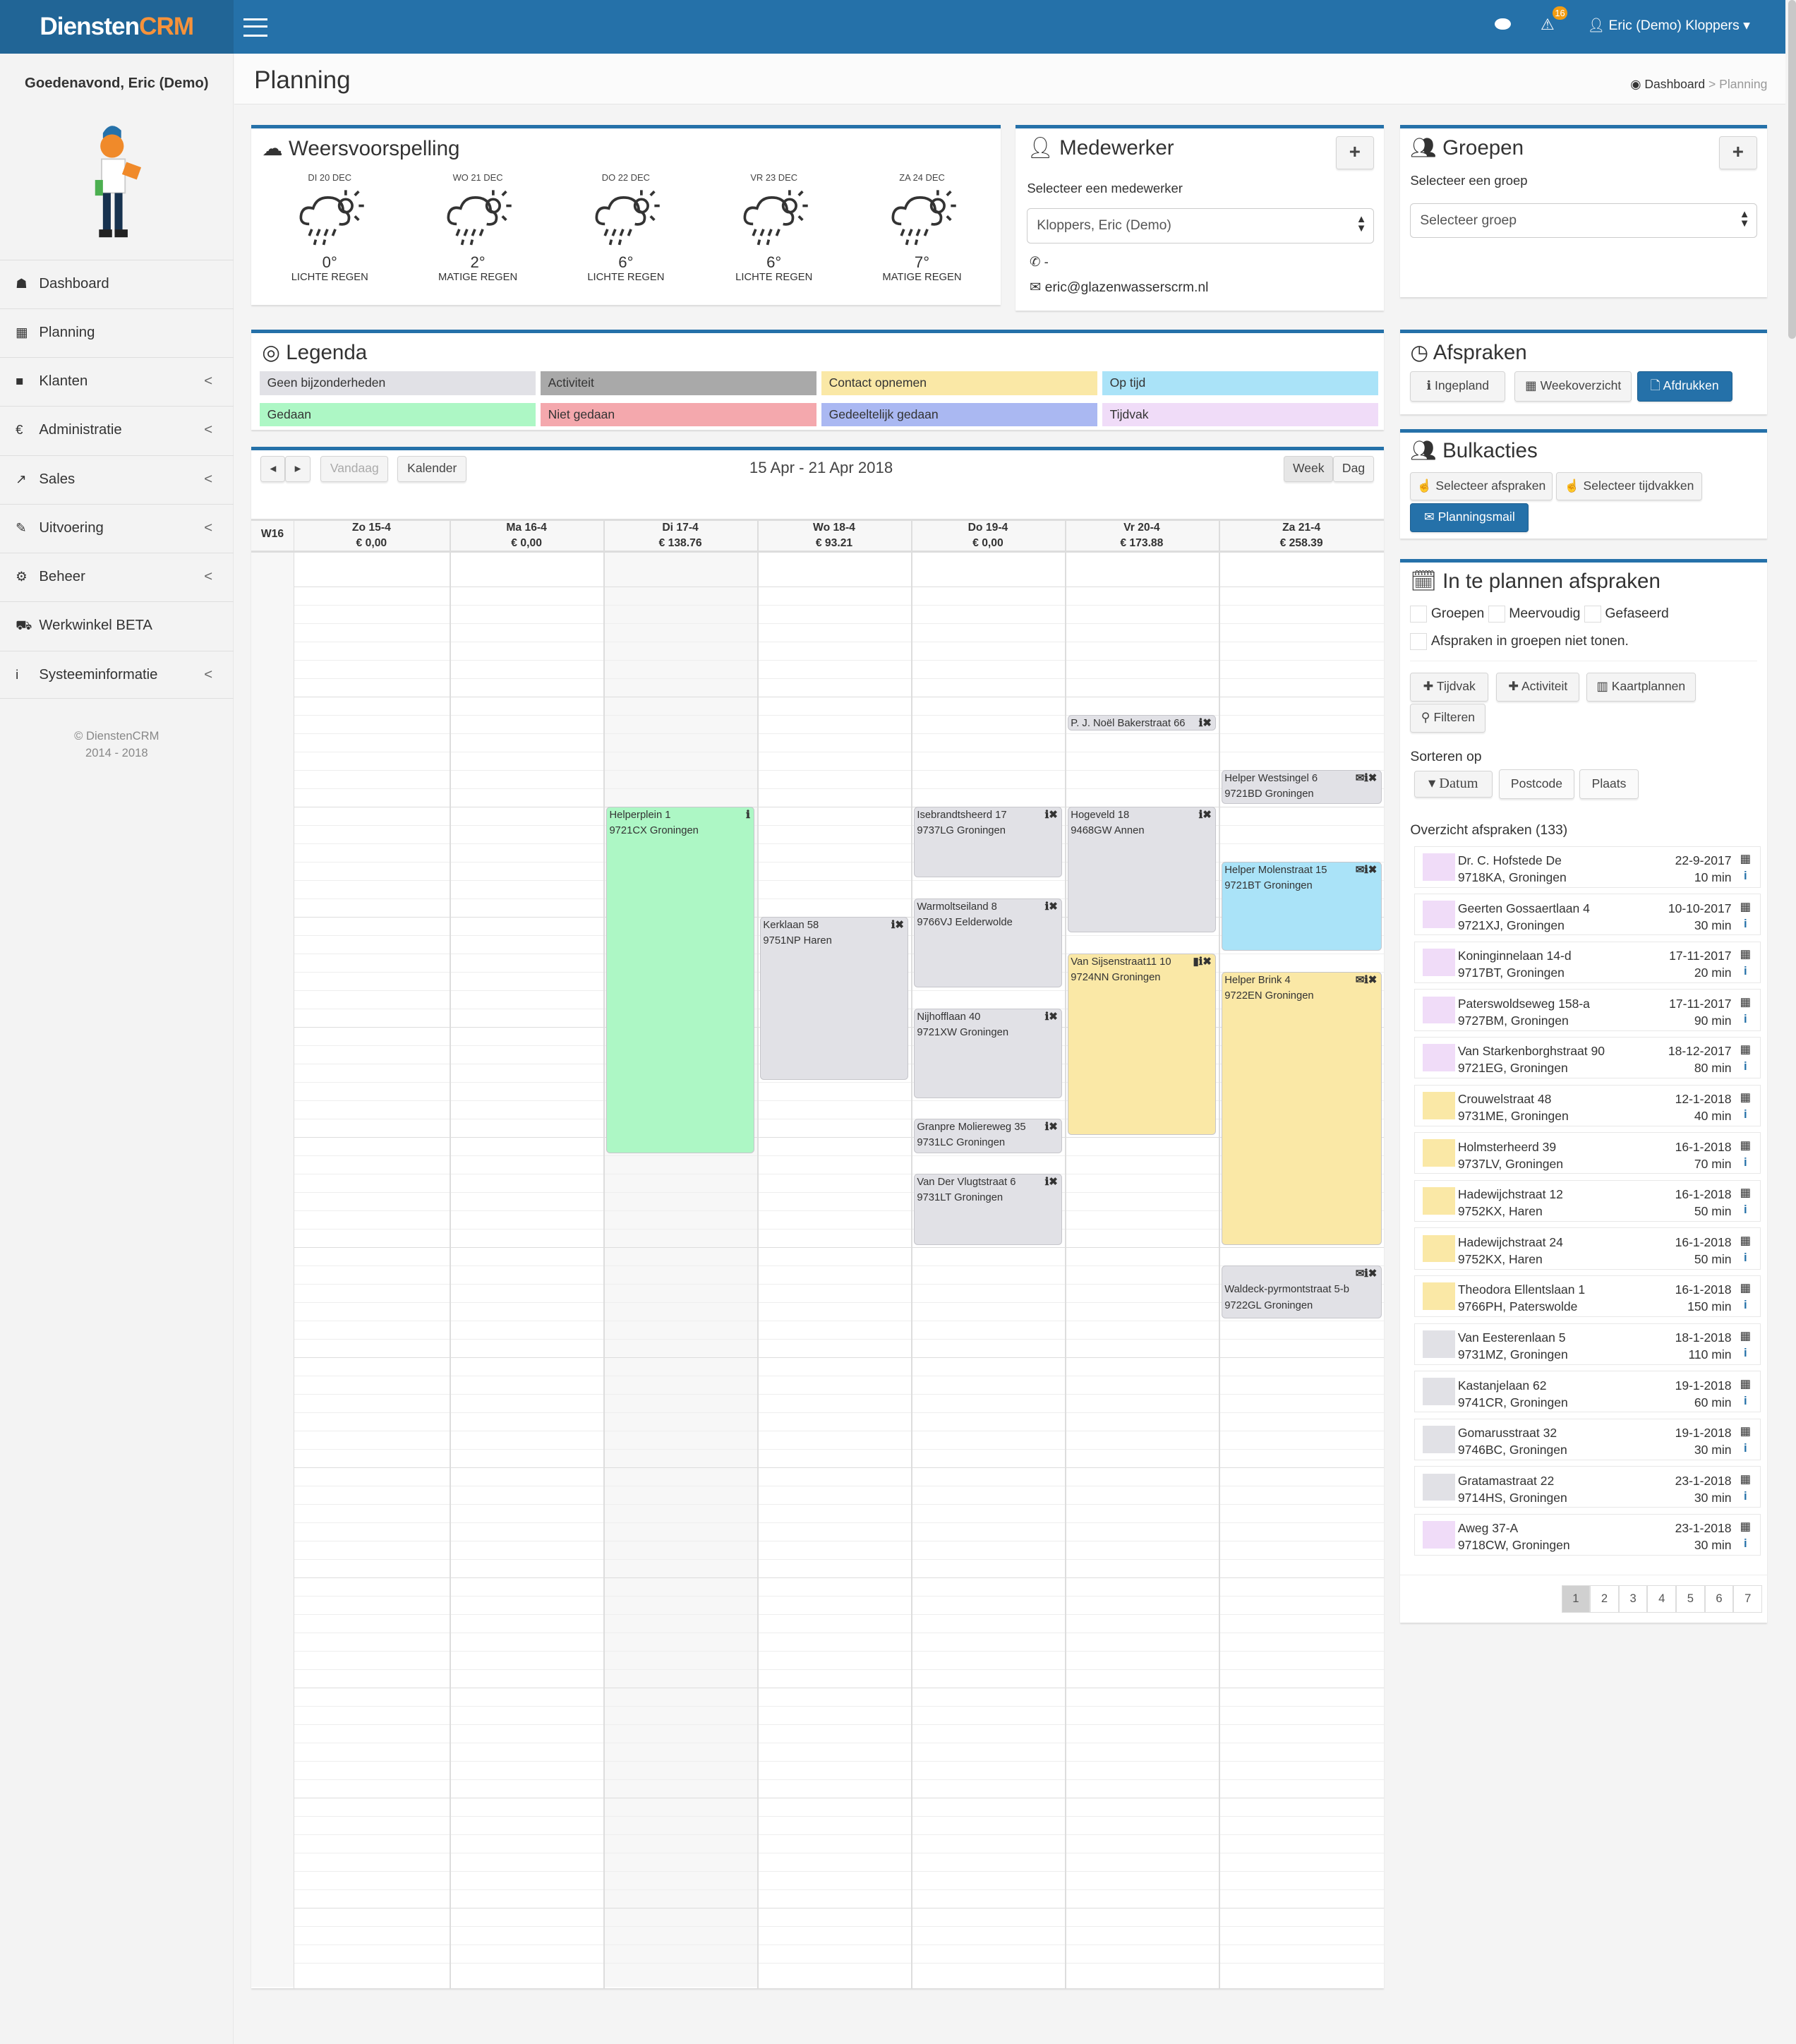 The height and width of the screenshot is (2044, 1796). Describe the element at coordinates (117, 430) in the screenshot. I see `sidebar-item-administratie: € Administratie <` at that location.